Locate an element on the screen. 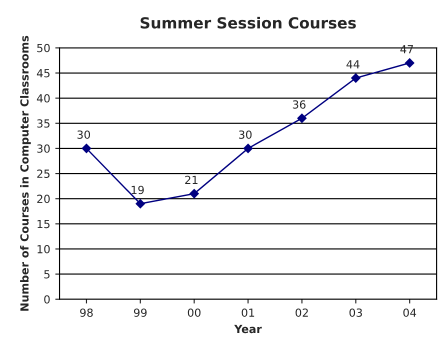  data-label: 44 is located at coordinates (353, 64).